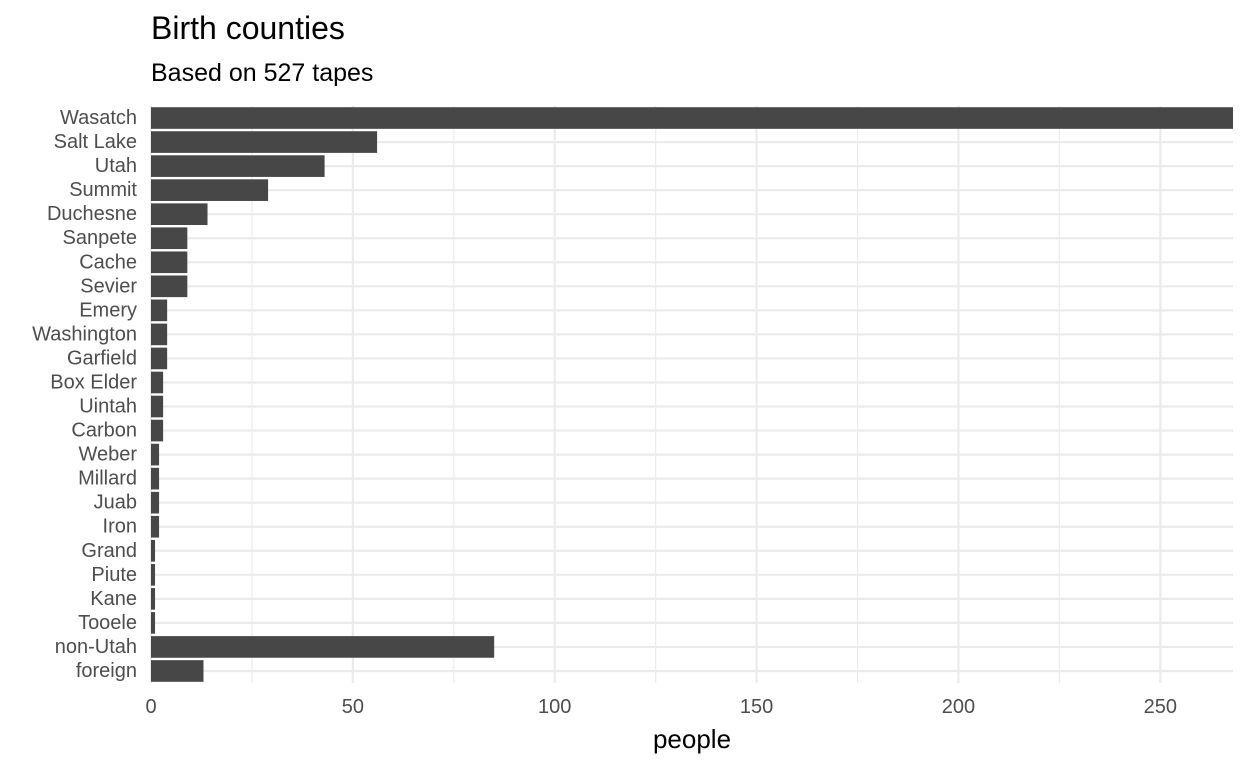 This screenshot has height=768, width=1248. I want to click on x-tick-labels: 0 50 100 150 200 250, so click(661, 707).